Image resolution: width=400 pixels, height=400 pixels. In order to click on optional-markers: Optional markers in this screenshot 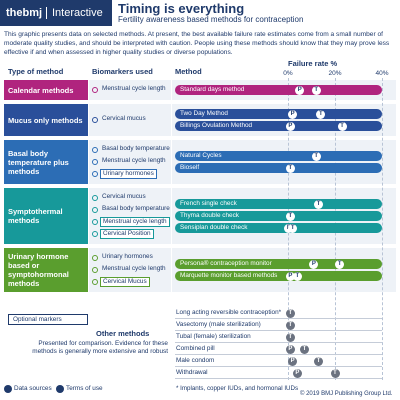, I will do `click(48, 319)`.